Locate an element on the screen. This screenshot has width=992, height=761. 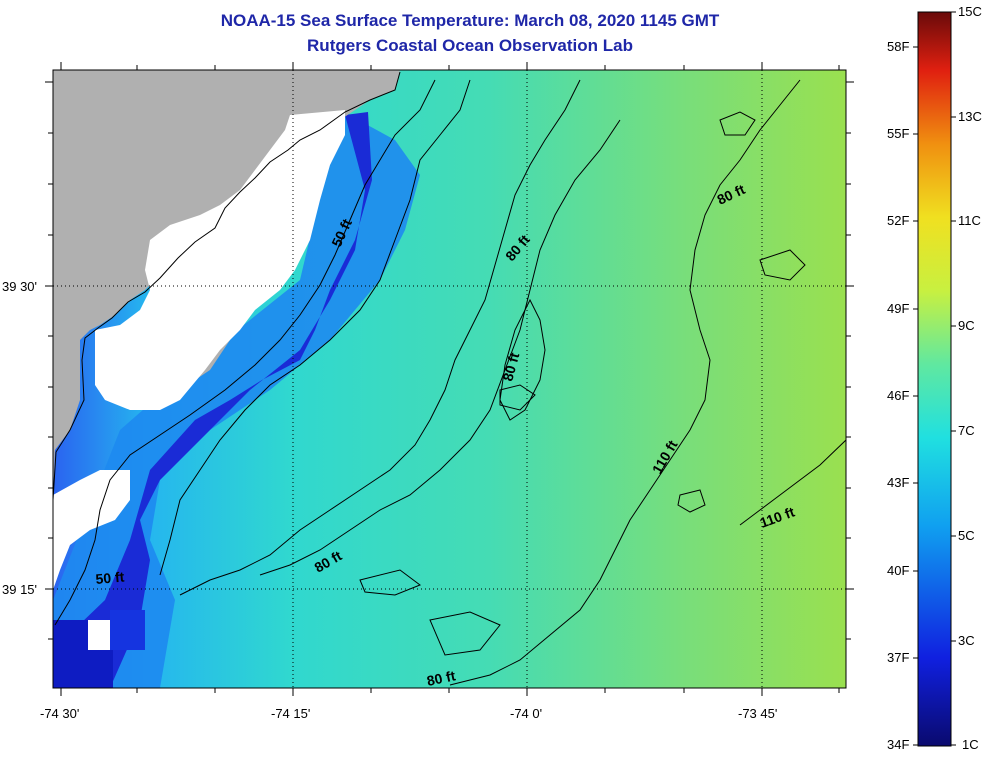
y-tick-label: 39 30' is located at coordinates (19, 286).